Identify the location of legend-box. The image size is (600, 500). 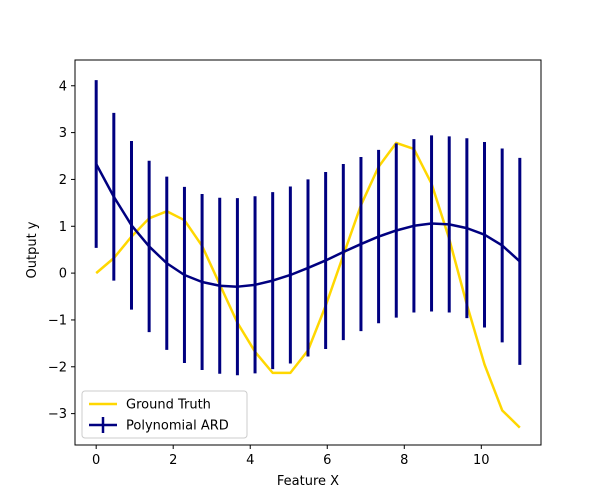
(164, 414).